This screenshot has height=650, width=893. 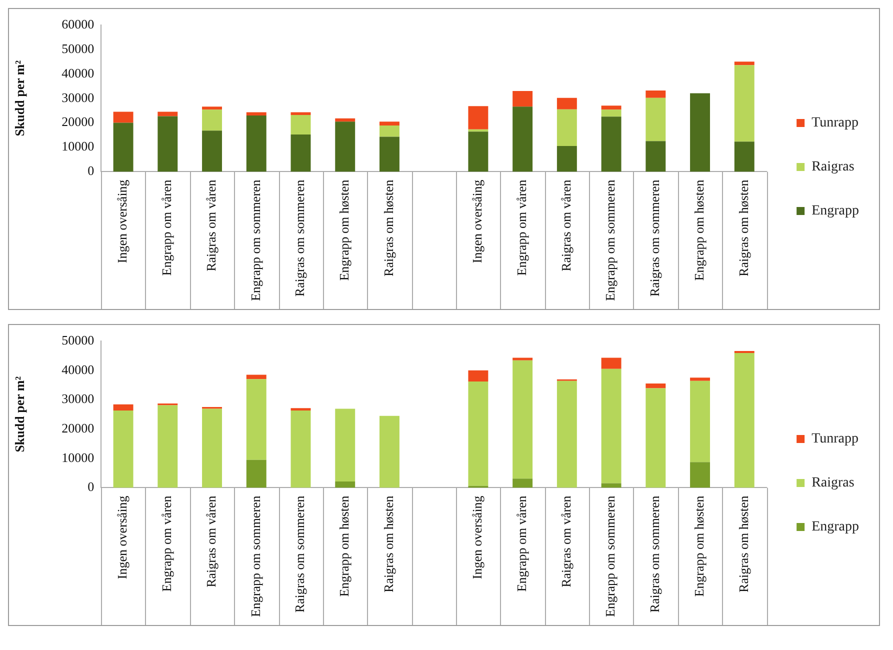 What do you see at coordinates (78, 24) in the screenshot?
I see `y-tick-label: 60000` at bounding box center [78, 24].